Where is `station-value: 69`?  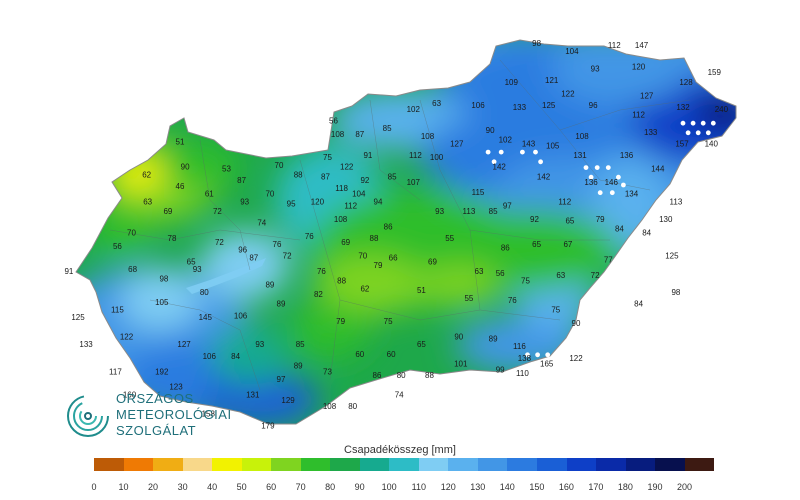 station-value: 69 is located at coordinates (432, 261).